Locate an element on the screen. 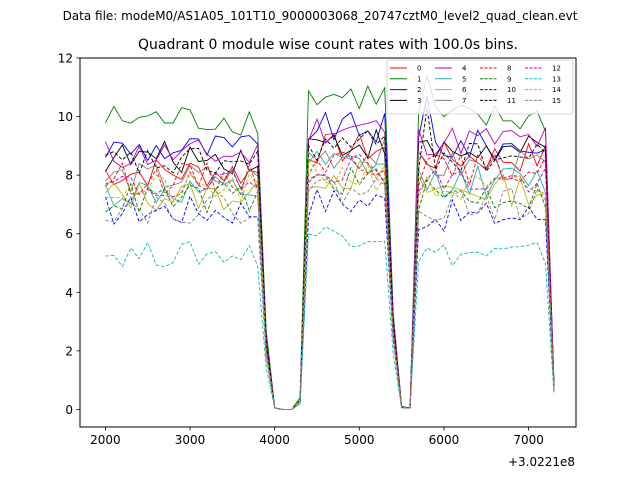 This screenshot has width=640, height=480. x-tick-label: 3000 is located at coordinates (190, 440).